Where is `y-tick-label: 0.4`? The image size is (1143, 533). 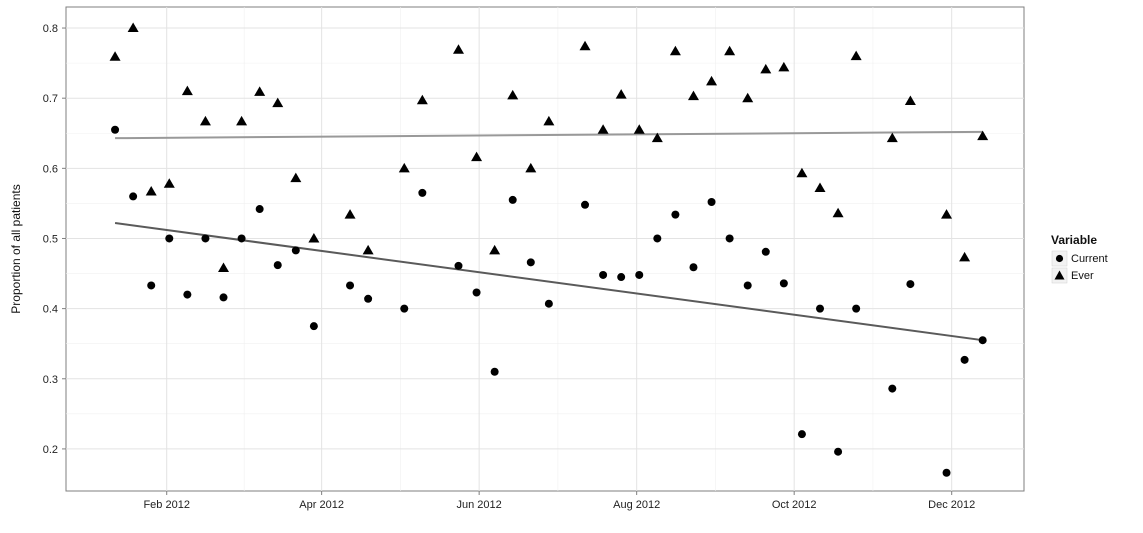
y-tick-label: 0.4 is located at coordinates (50, 310).